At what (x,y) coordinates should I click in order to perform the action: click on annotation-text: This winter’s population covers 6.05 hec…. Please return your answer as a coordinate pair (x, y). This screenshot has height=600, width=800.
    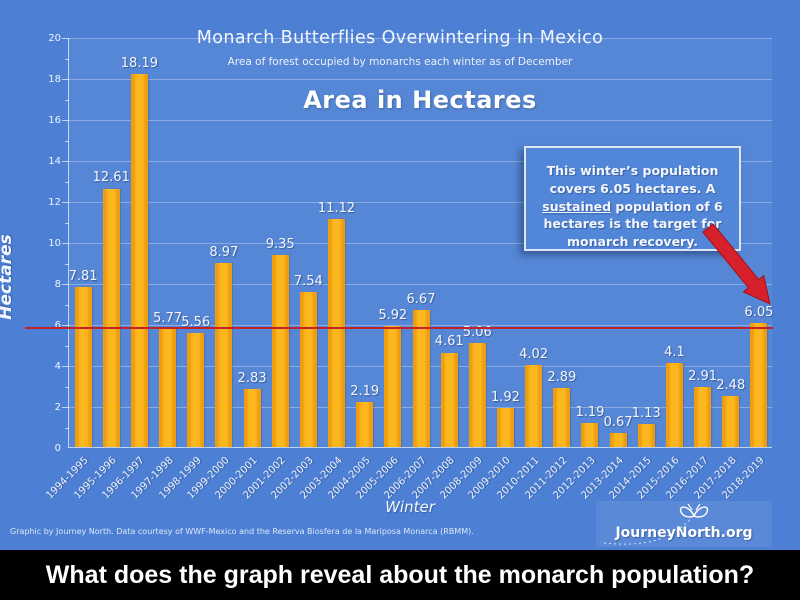
    Looking at the image, I should click on (632, 206).